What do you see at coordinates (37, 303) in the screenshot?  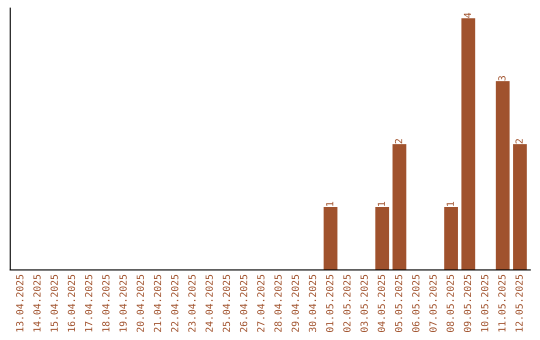 I see `x-tick-label: 14.04.2025` at bounding box center [37, 303].